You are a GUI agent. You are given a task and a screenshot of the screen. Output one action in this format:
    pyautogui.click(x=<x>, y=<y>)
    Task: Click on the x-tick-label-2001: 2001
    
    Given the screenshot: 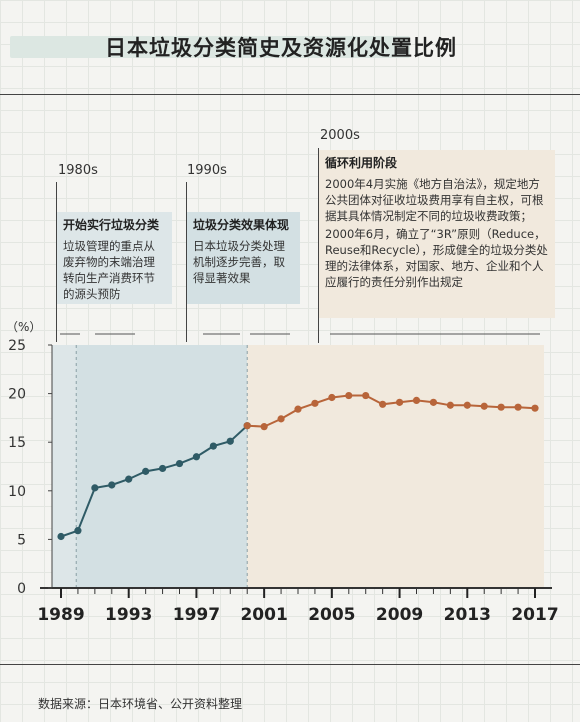 What is the action you would take?
    pyautogui.click(x=263, y=615)
    